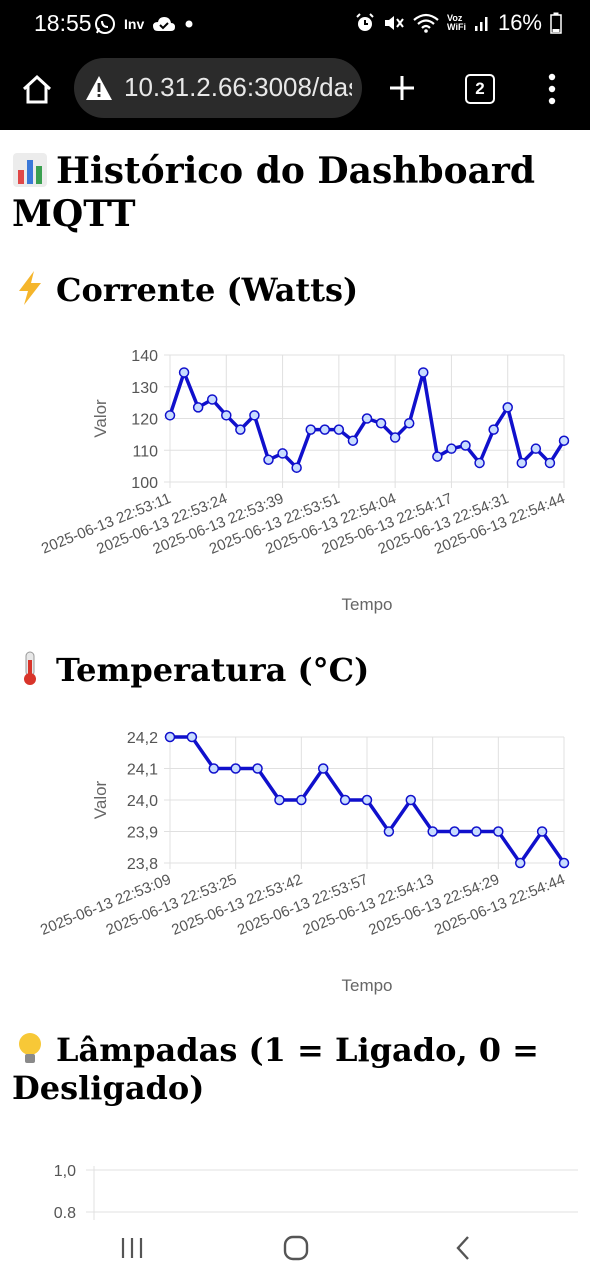 This screenshot has width=590, height=1280. Describe the element at coordinates (295, 25) in the screenshot. I see `status-bar: 18:55 Inv Voz WiFi 16%` at that location.